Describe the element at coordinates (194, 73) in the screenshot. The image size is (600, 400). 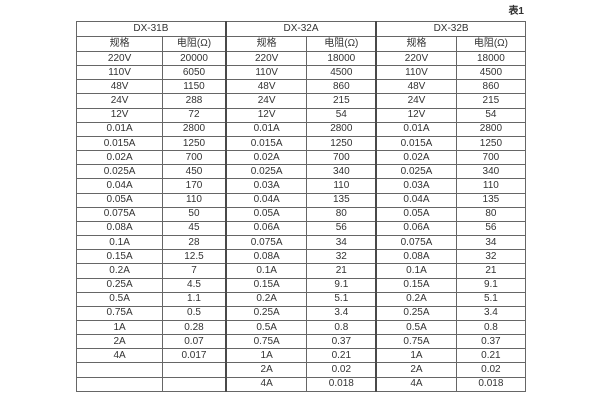
I see `resistance-cell: 6050` at that location.